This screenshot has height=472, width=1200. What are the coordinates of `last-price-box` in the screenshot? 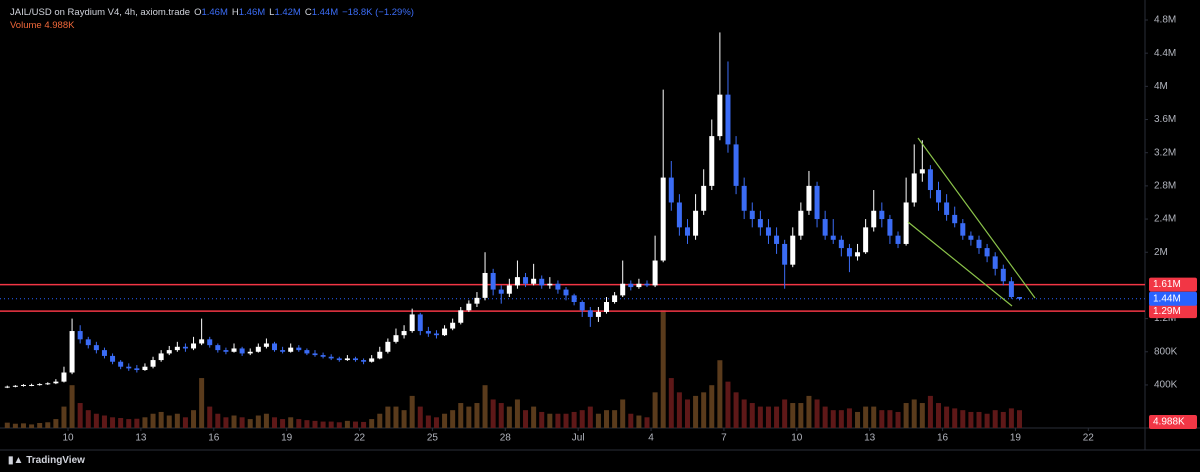 It's located at (1173, 298).